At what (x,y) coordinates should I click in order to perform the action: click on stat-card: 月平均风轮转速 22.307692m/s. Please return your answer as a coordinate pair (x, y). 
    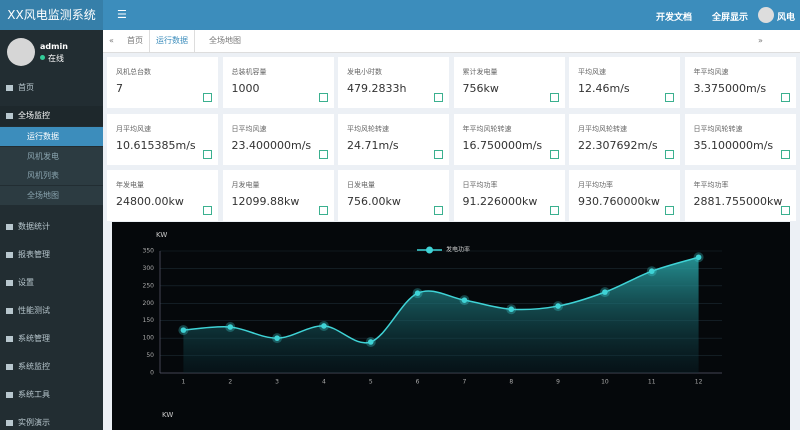
    Looking at the image, I should click on (624, 139).